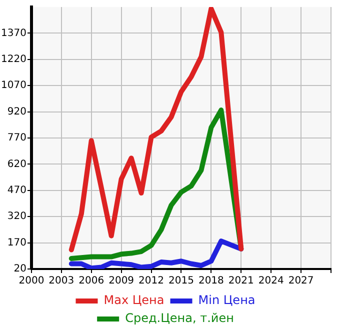 The width and height of the screenshot is (345, 335). What do you see at coordinates (227, 300) in the screenshot?
I see `legend-label: Min Цена` at bounding box center [227, 300].